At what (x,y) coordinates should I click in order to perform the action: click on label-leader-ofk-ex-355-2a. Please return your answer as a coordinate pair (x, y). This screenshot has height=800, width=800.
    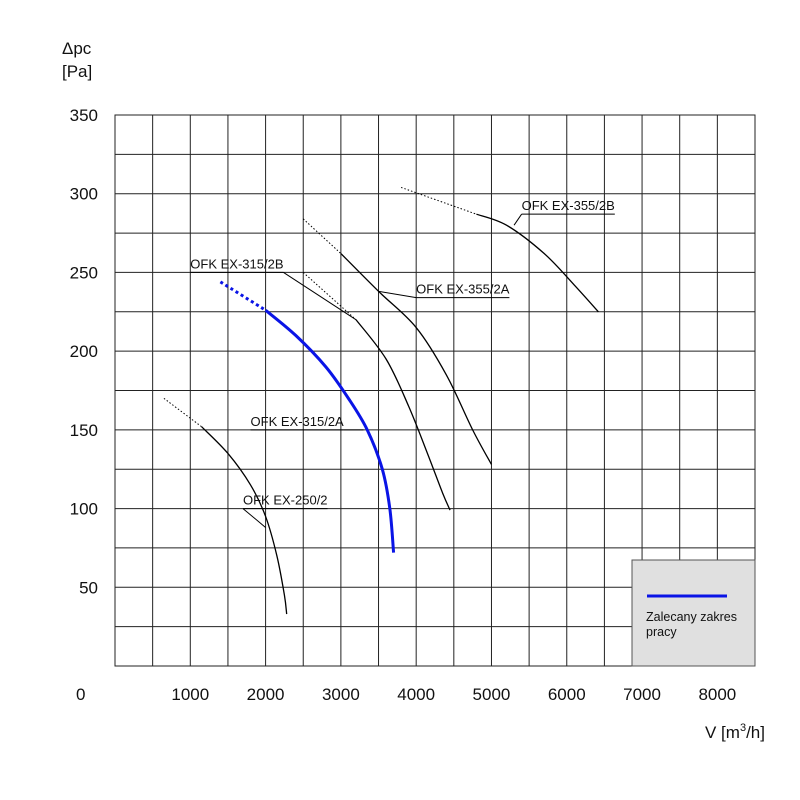
    Looking at the image, I should click on (397, 294).